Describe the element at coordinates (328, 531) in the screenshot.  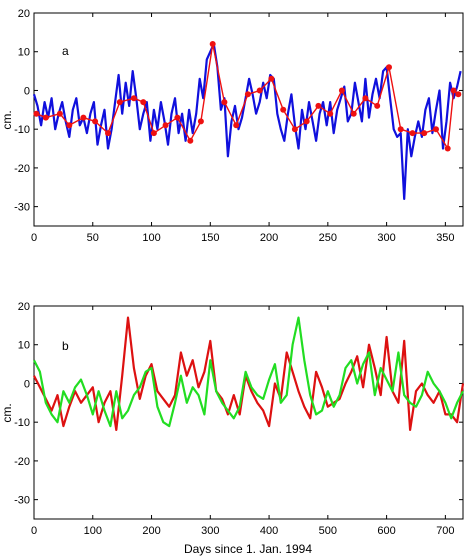
I see `x-tick-label: 500` at that location.